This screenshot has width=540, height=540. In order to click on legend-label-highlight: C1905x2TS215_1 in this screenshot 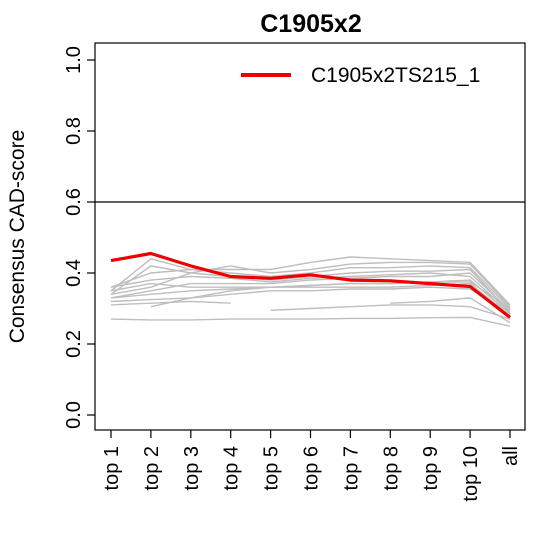, I will do `click(395, 75)`.